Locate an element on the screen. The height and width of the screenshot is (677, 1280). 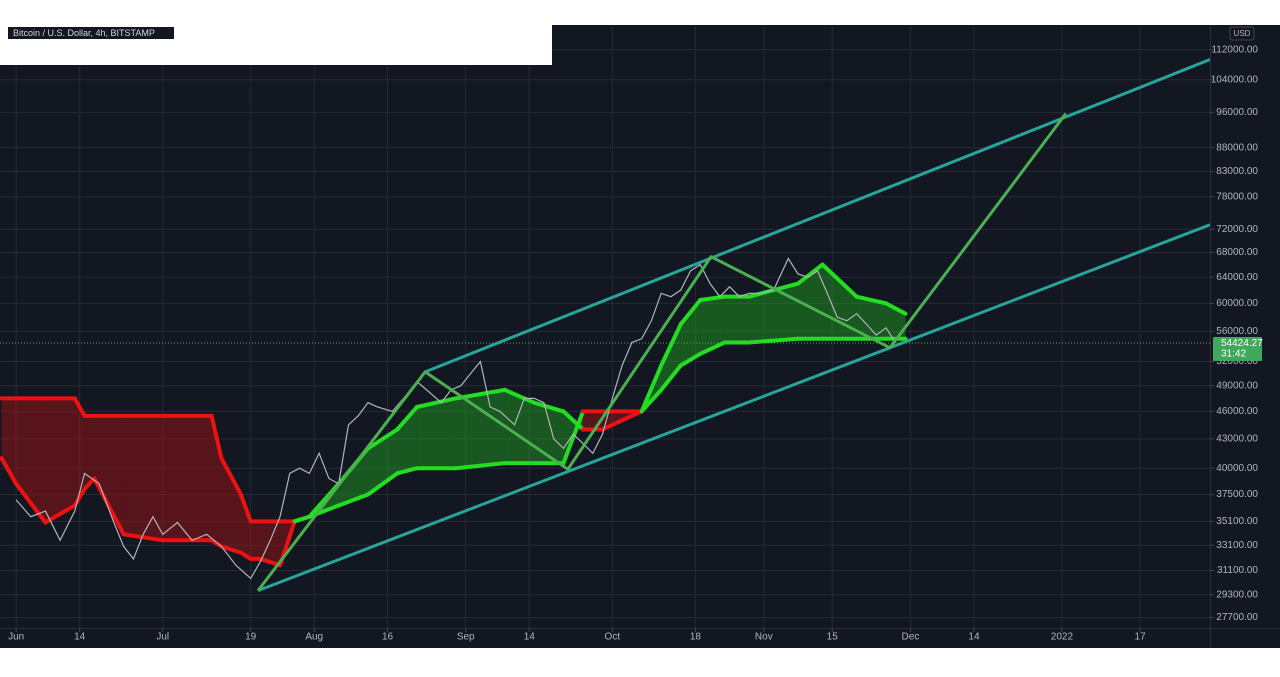
x-tick-label: Jul is located at coordinates (162, 637).